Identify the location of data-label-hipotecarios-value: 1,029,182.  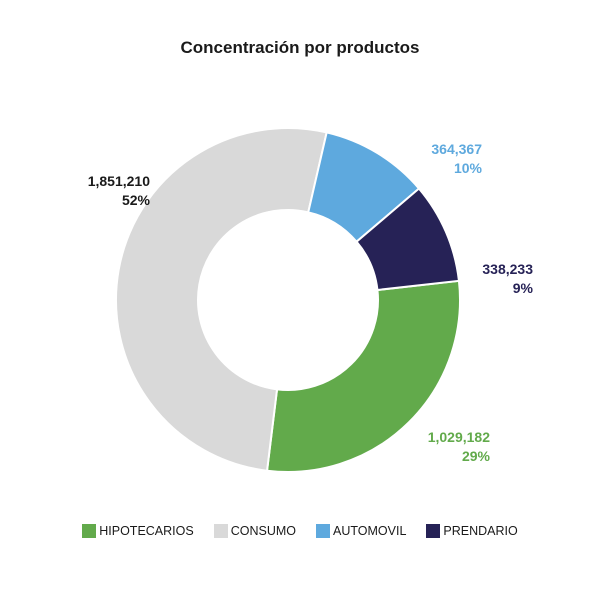
(458, 437).